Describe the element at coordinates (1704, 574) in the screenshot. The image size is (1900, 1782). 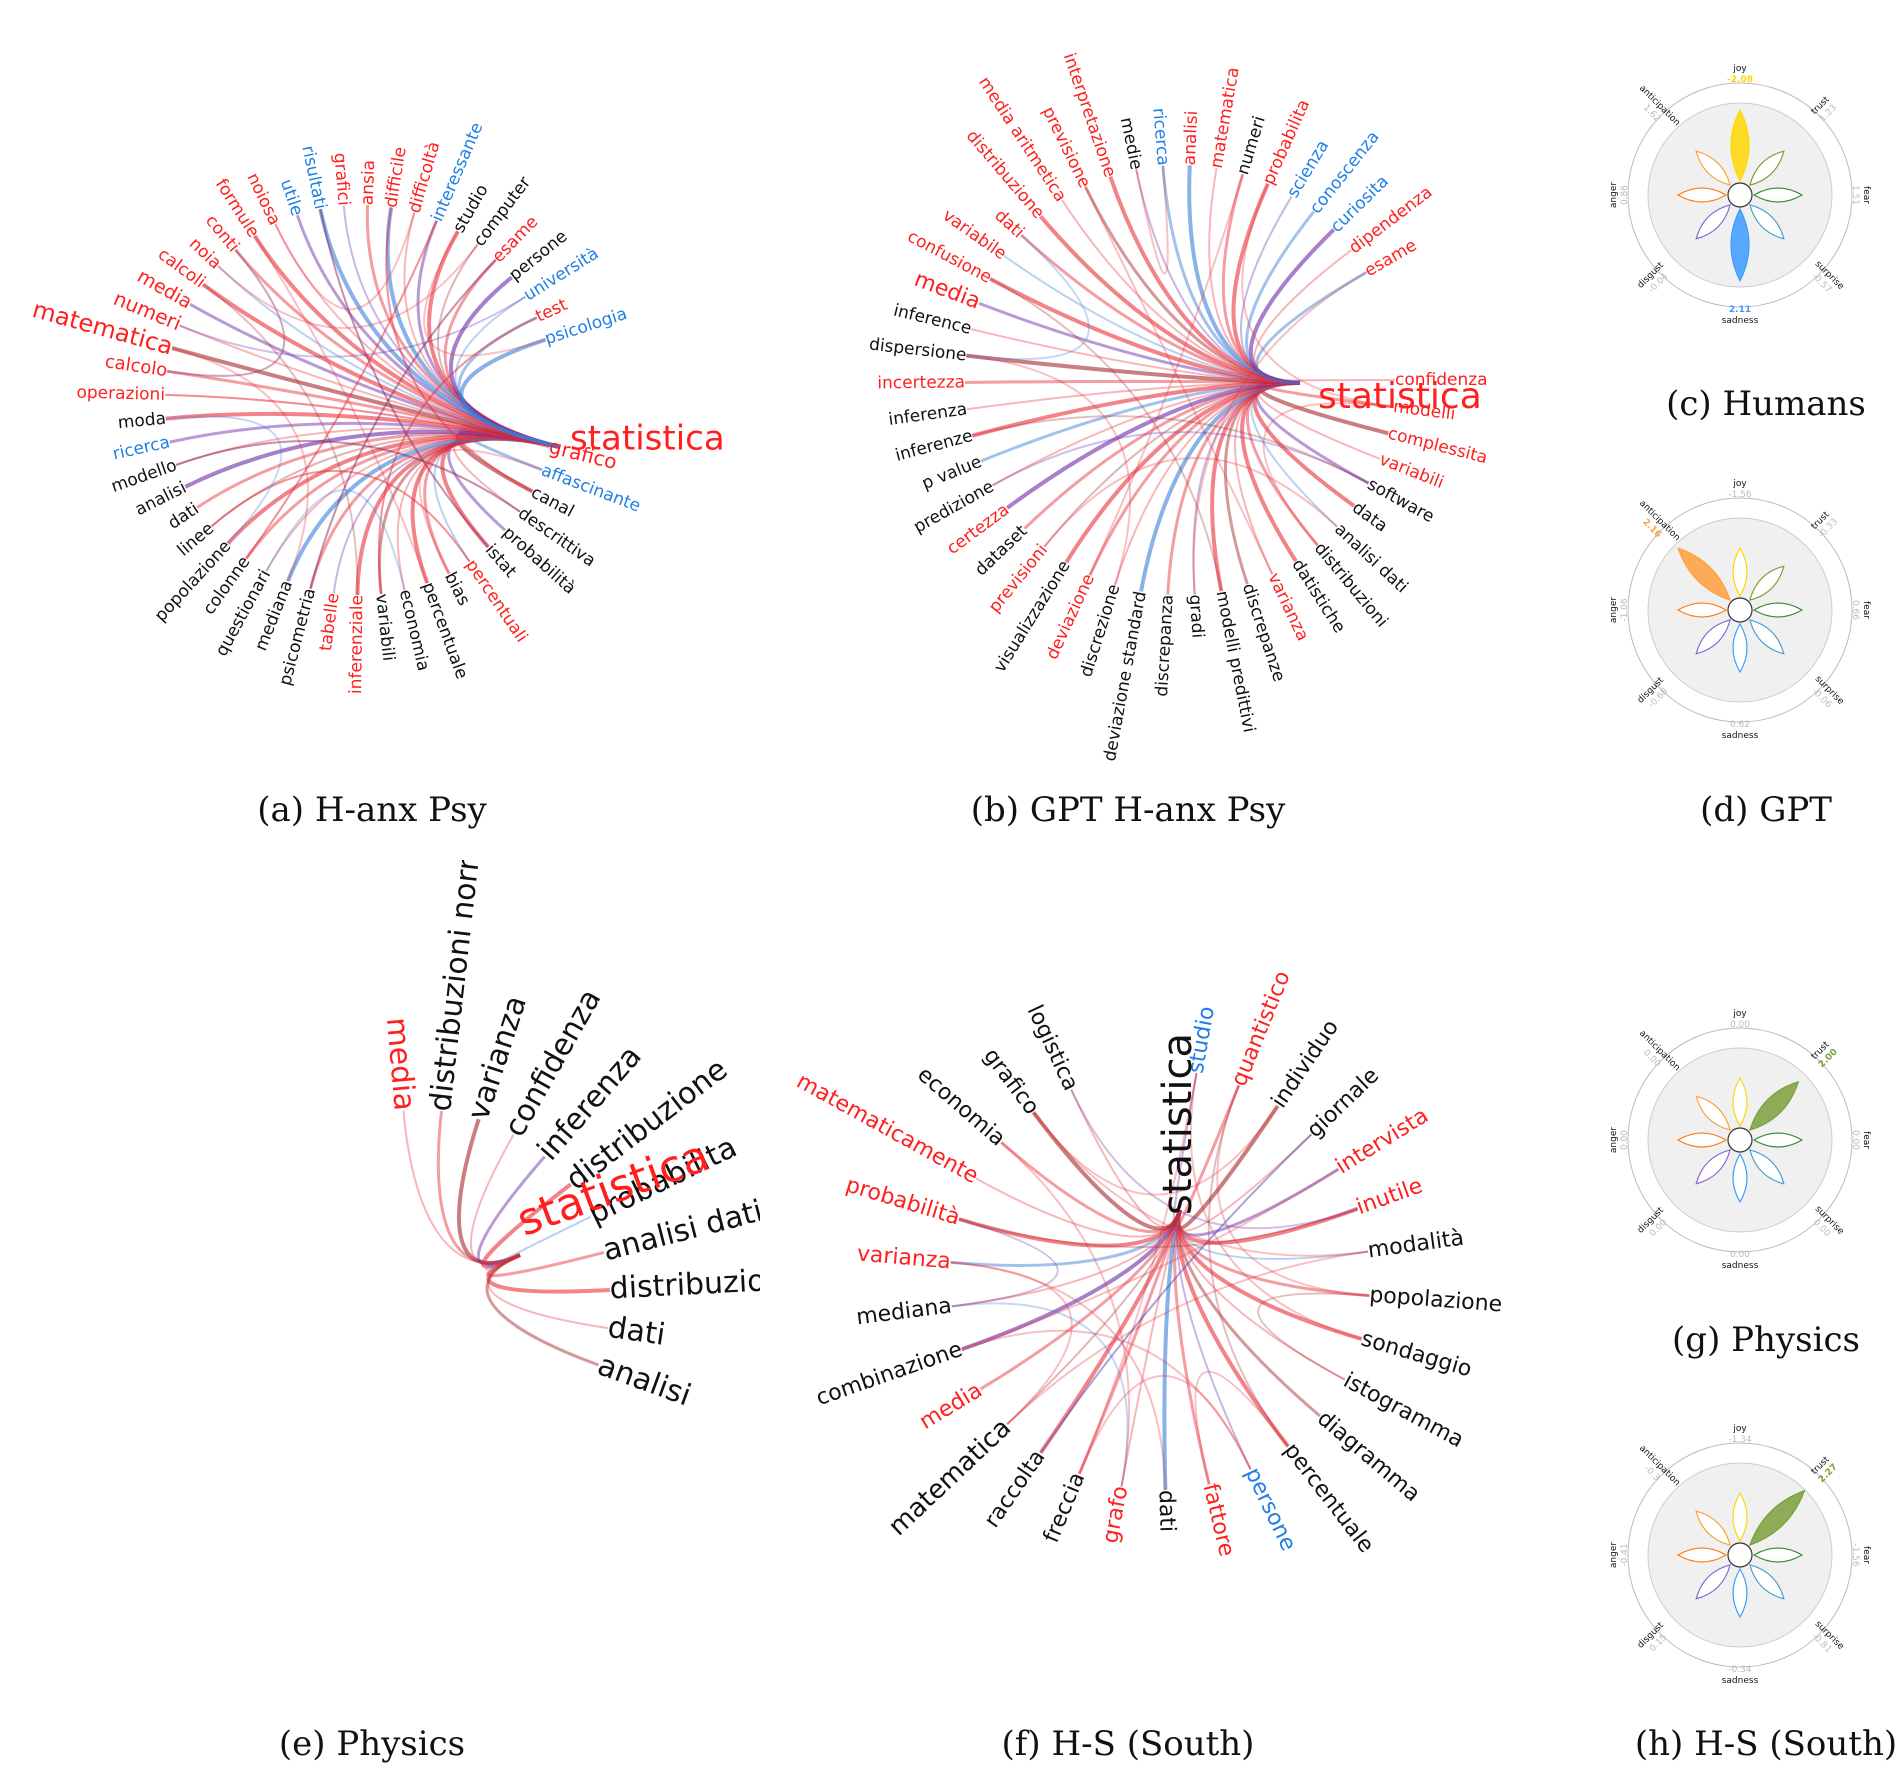
I see `petal-anticipation` at that location.